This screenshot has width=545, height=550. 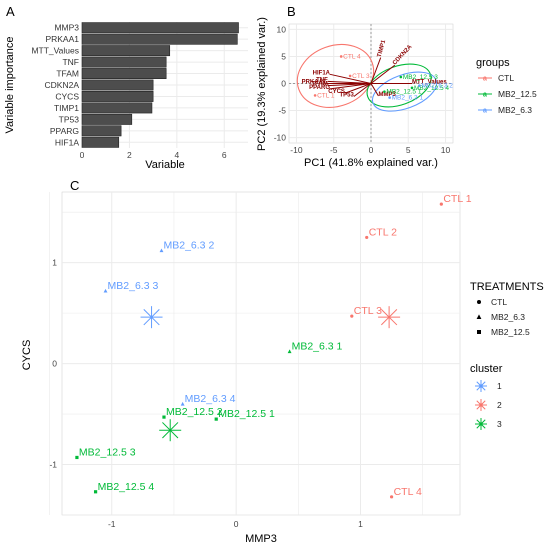 What do you see at coordinates (420, 77) in the screenshot?
I see `pca-point-label-mb2-12-5-3: MB2_12.5 3` at bounding box center [420, 77].